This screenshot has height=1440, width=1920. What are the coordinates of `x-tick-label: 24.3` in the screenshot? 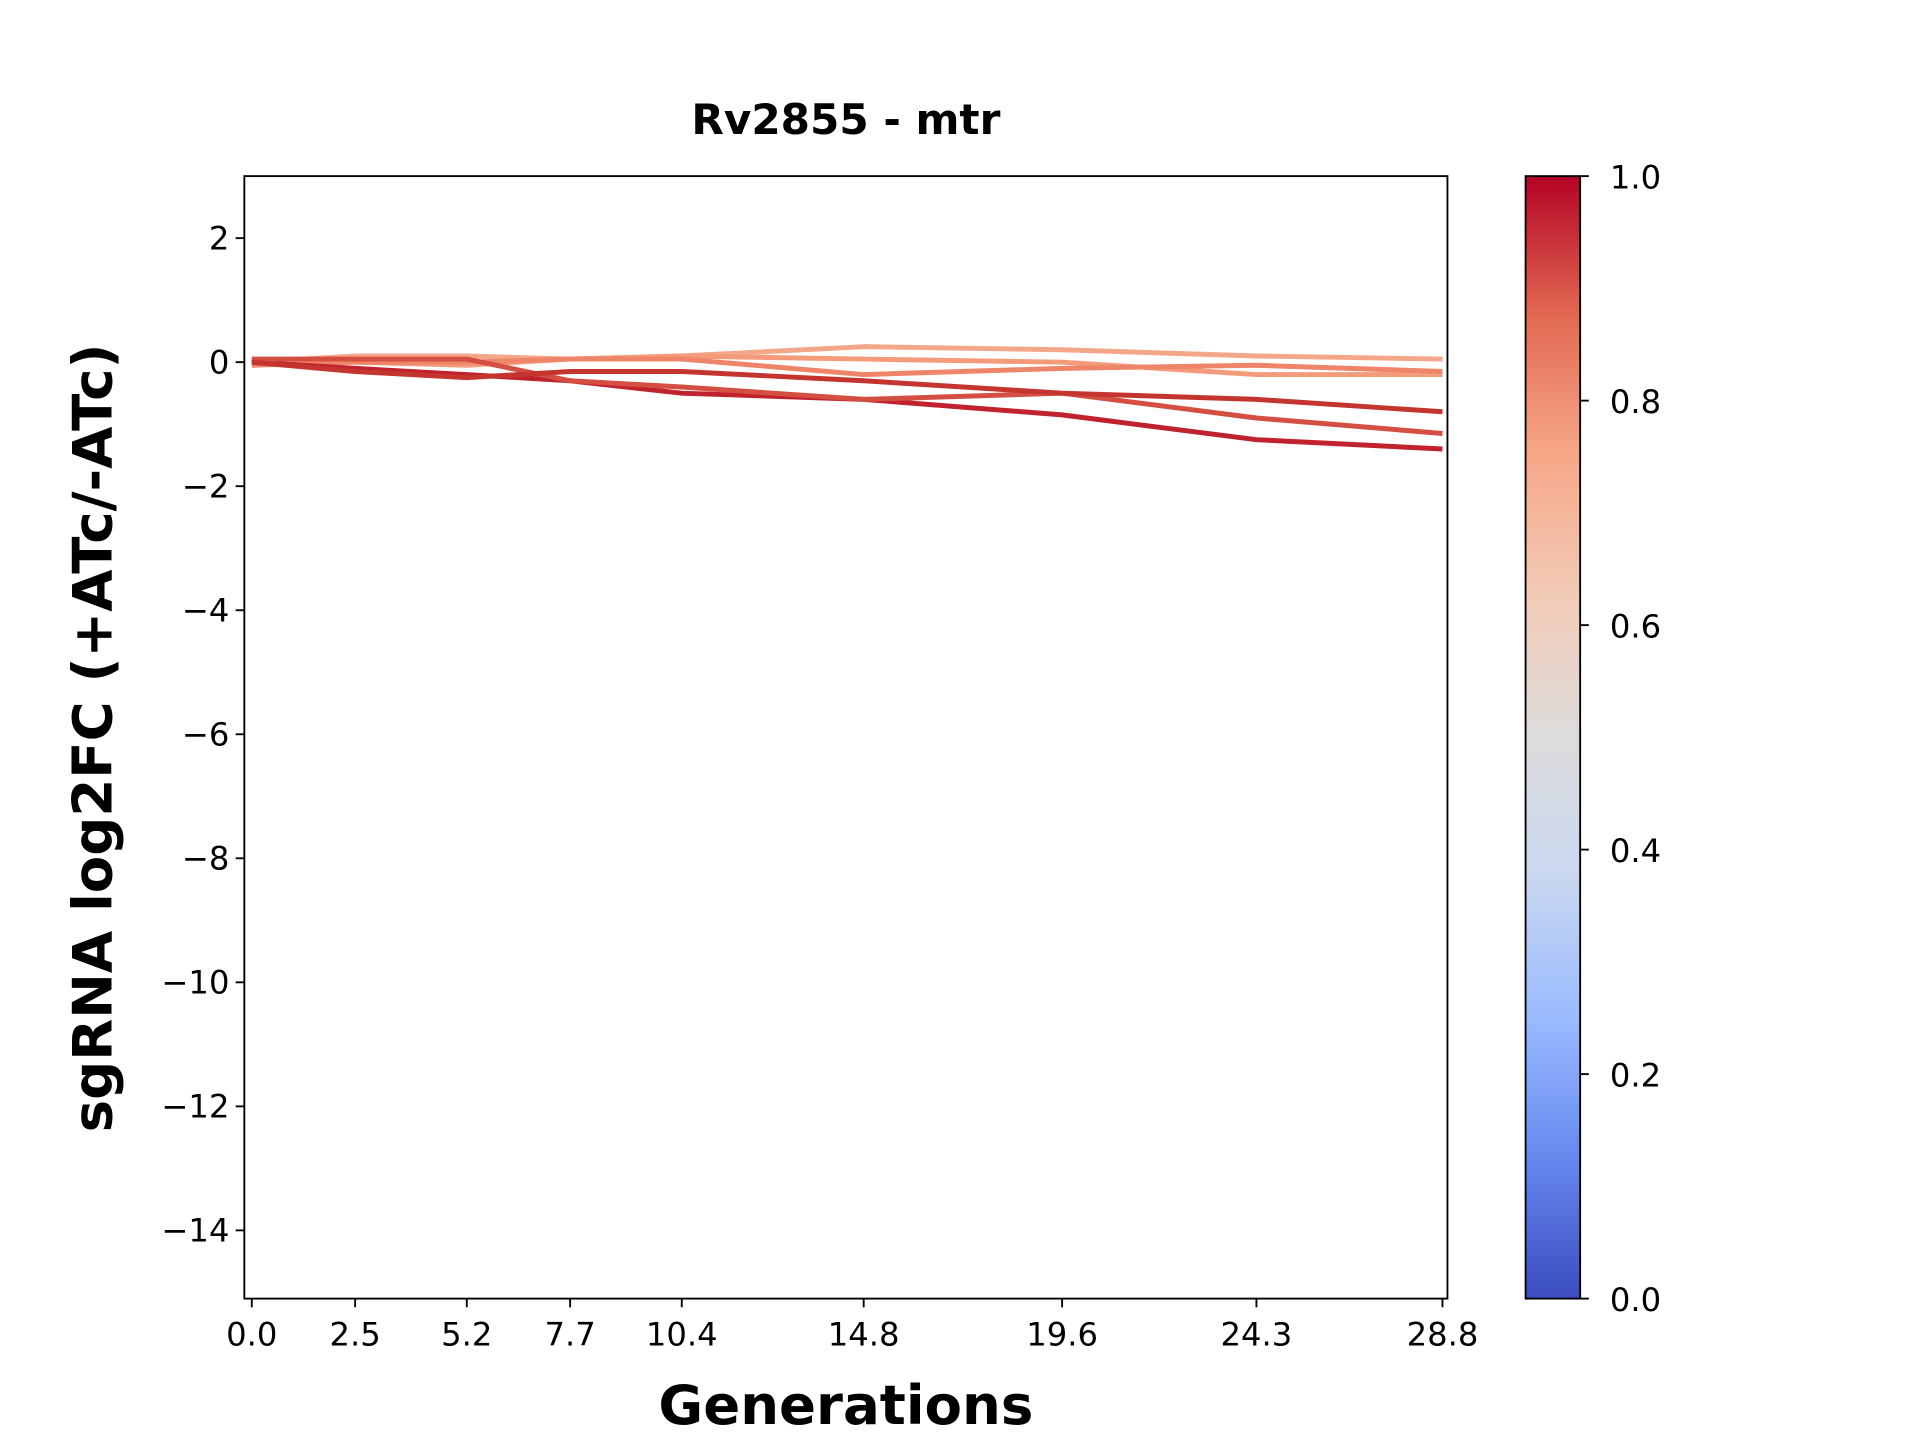 It's located at (1257, 1335).